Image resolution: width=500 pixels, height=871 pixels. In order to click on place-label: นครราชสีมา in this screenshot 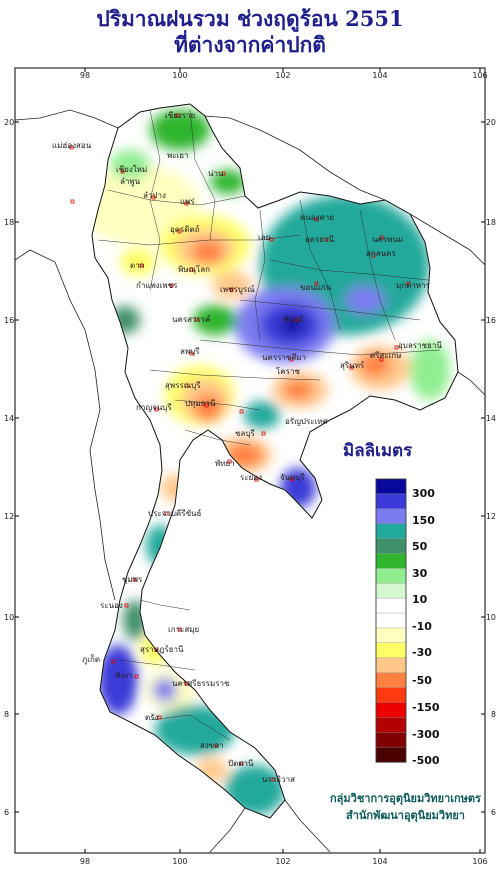, I will do `click(284, 357)`.